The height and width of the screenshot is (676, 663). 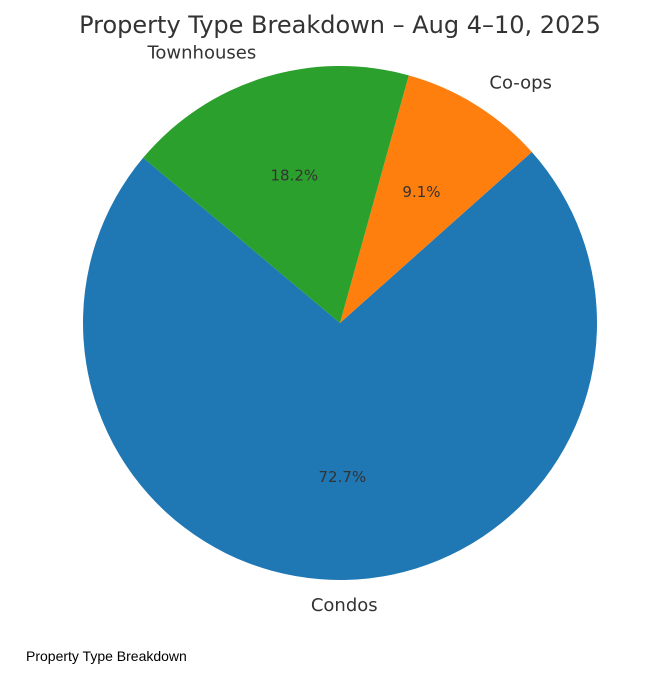 I want to click on pie-slice-co-ops, so click(x=436, y=199).